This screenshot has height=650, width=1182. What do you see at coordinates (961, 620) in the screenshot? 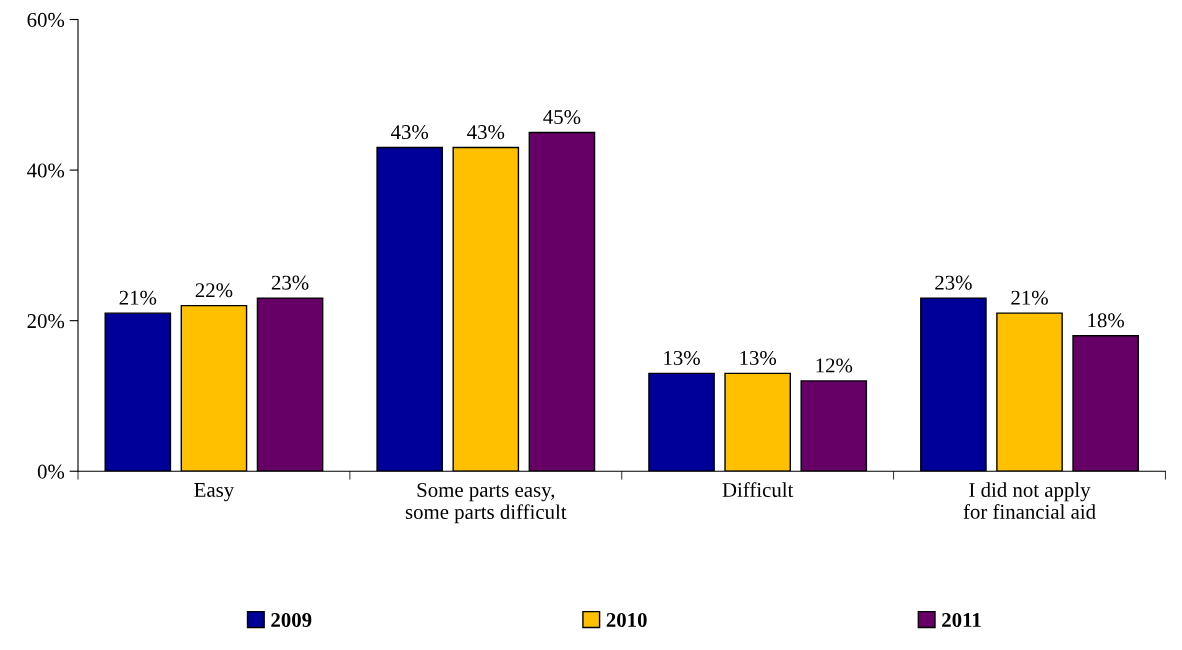
I see `legend-label: 2011` at bounding box center [961, 620].